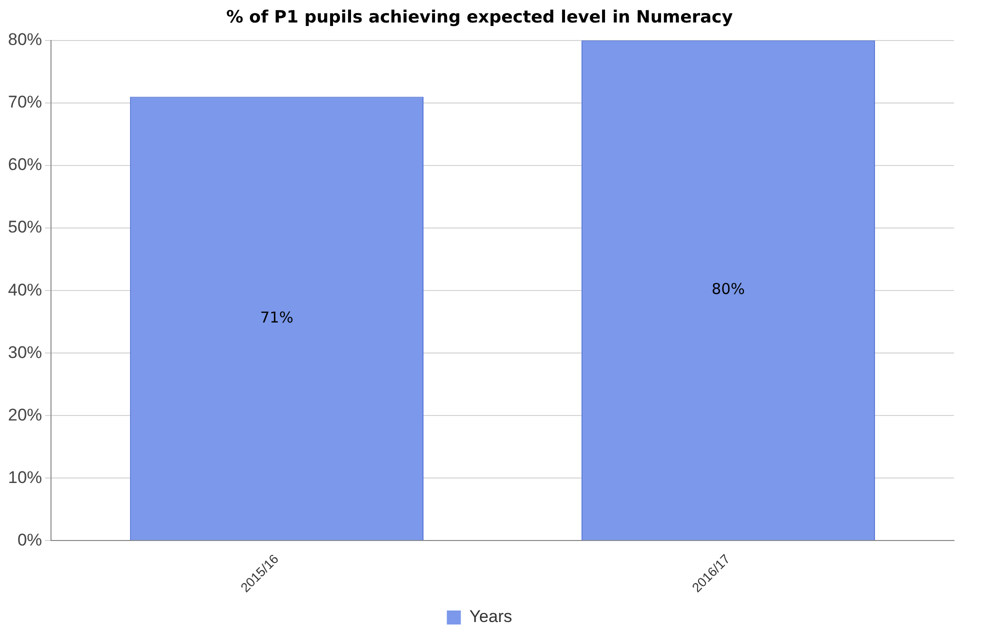  I want to click on y-tick-label: 40%, so click(25, 290).